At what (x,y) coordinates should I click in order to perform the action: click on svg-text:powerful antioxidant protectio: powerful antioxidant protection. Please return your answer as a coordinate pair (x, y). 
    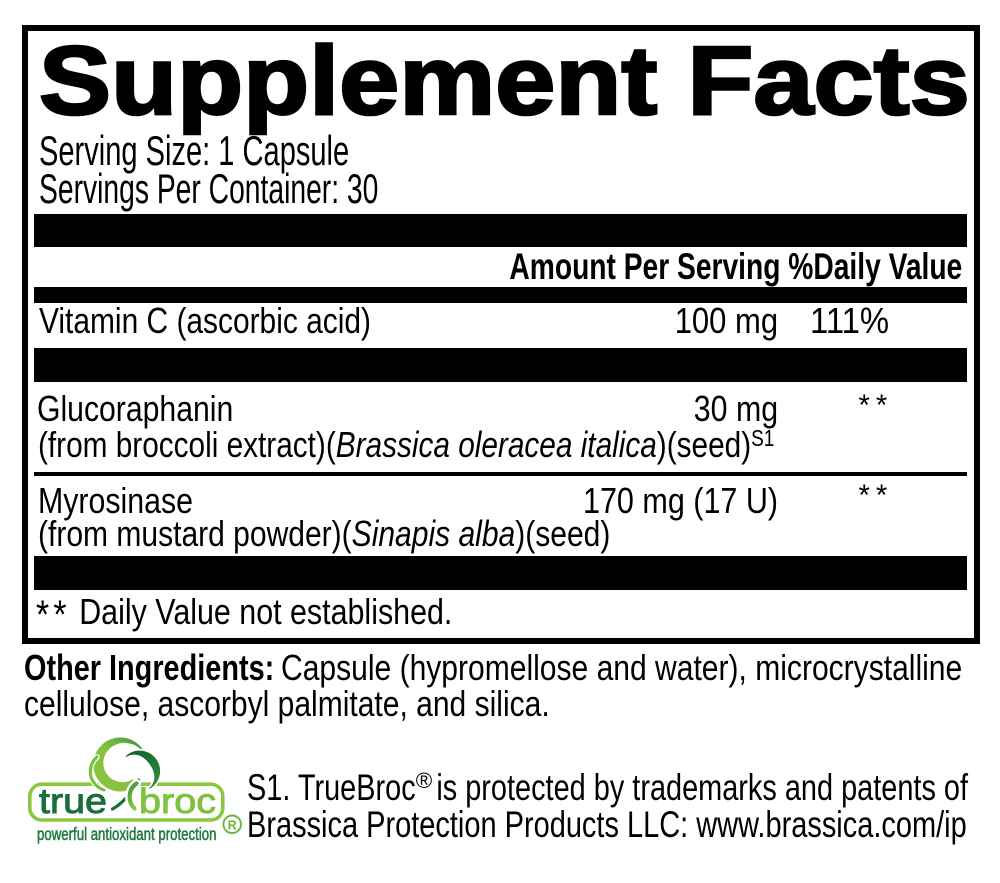
    Looking at the image, I should click on (127, 834).